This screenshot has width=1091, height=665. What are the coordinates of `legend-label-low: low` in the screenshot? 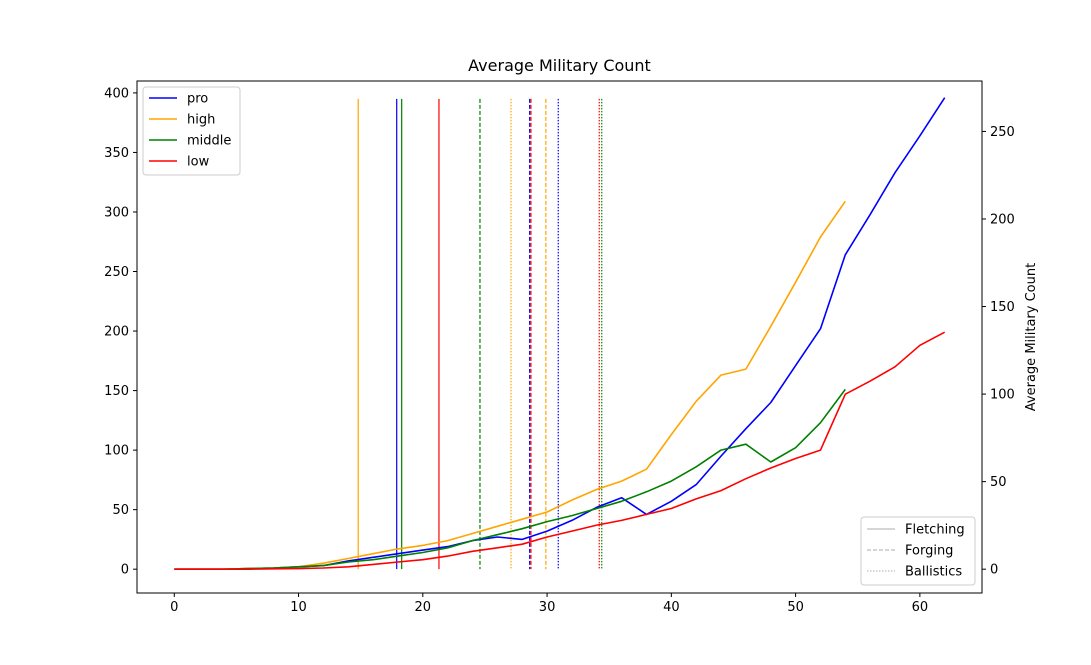 It's located at (198, 162).